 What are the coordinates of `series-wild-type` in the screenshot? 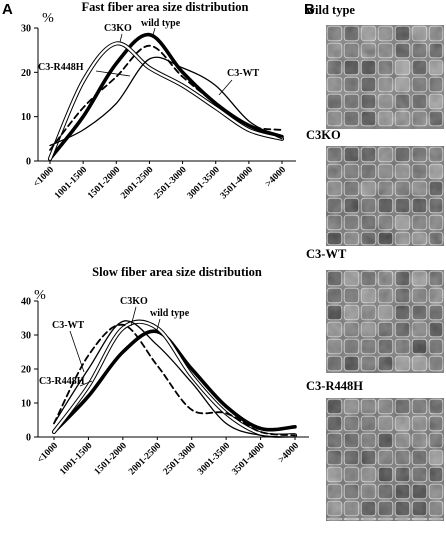 It's located at (166, 96).